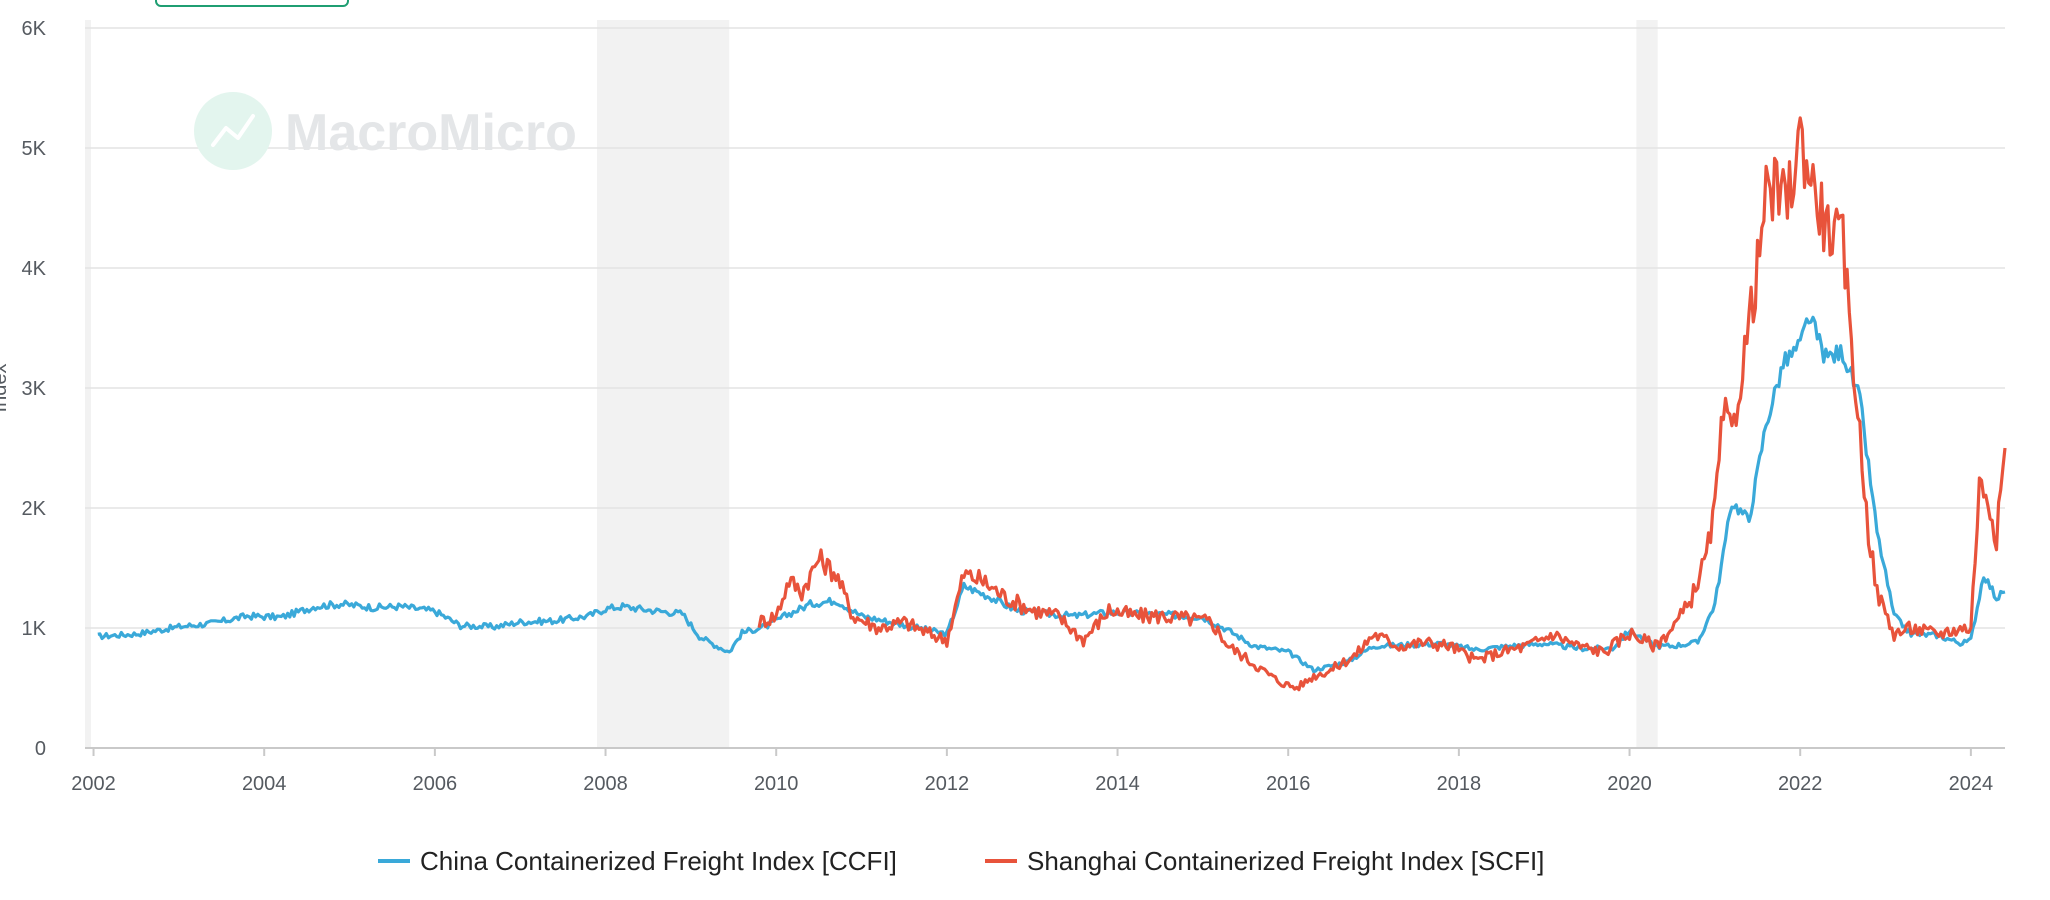 The height and width of the screenshot is (900, 2050). I want to click on y-tick-label: 5K, so click(34, 149).